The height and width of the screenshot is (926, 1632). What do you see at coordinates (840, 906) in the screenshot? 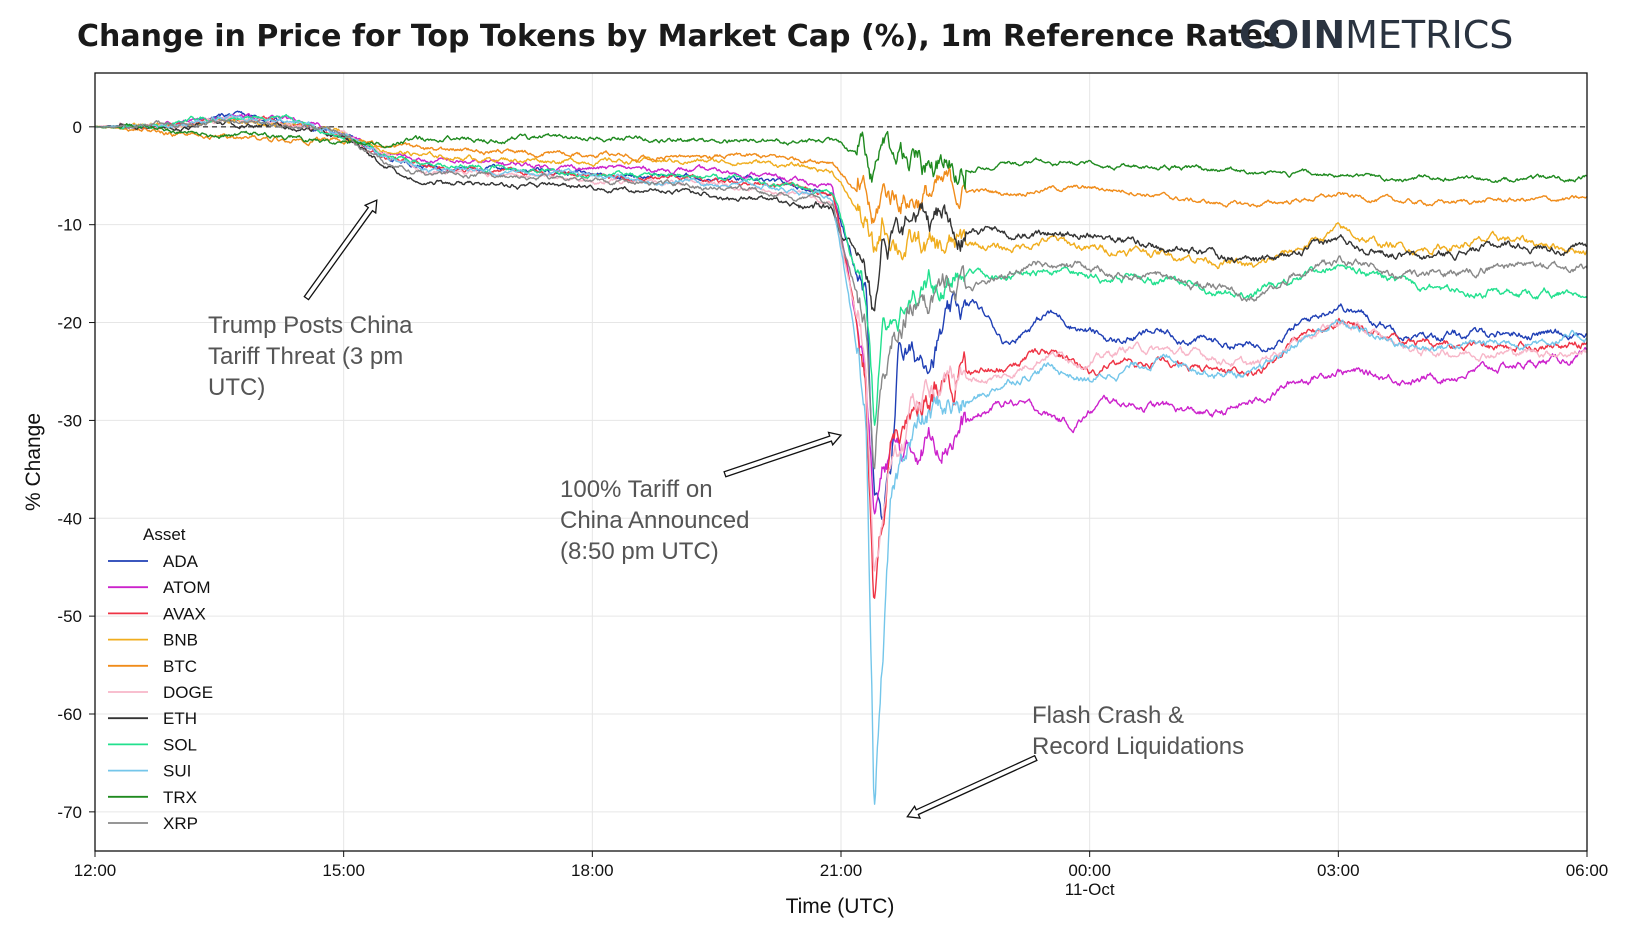
I see `x-axis-label: Time (UTC)` at bounding box center [840, 906].